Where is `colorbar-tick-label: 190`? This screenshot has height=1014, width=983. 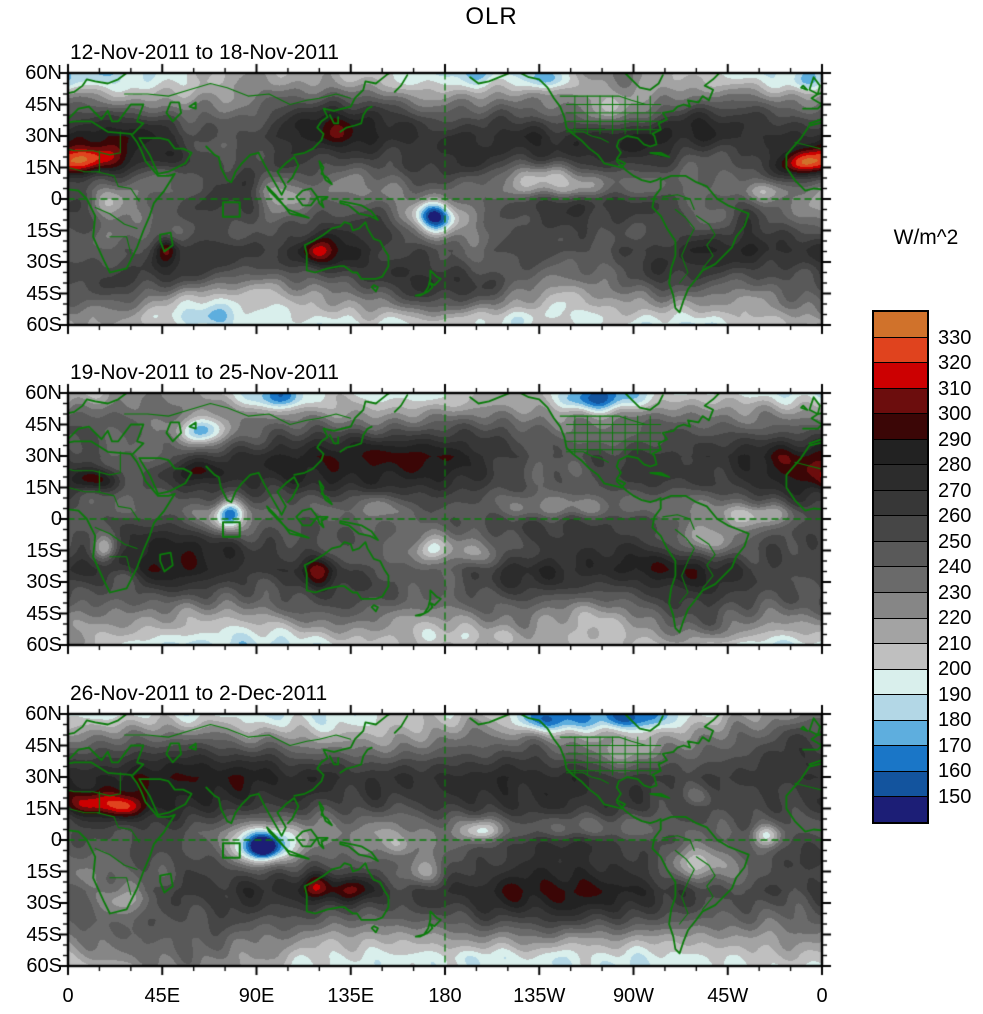
colorbar-tick-label: 190 is located at coordinates (955, 694).